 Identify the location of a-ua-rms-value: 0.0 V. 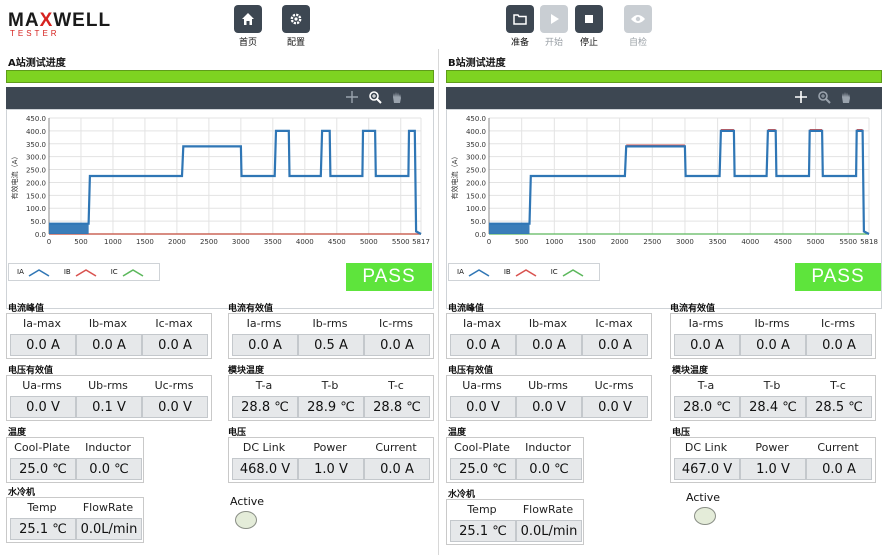
(43, 407).